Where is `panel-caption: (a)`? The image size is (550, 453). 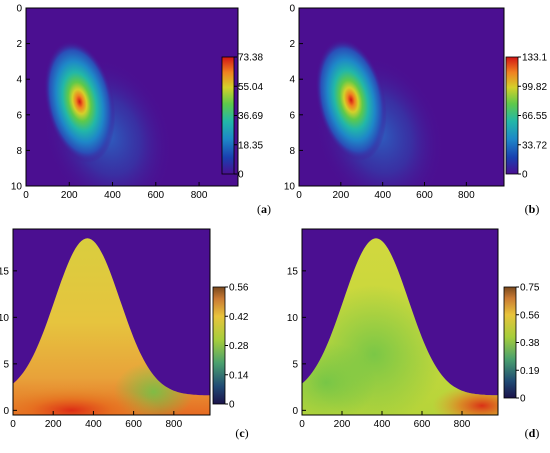 panel-caption: (a) is located at coordinates (264, 209).